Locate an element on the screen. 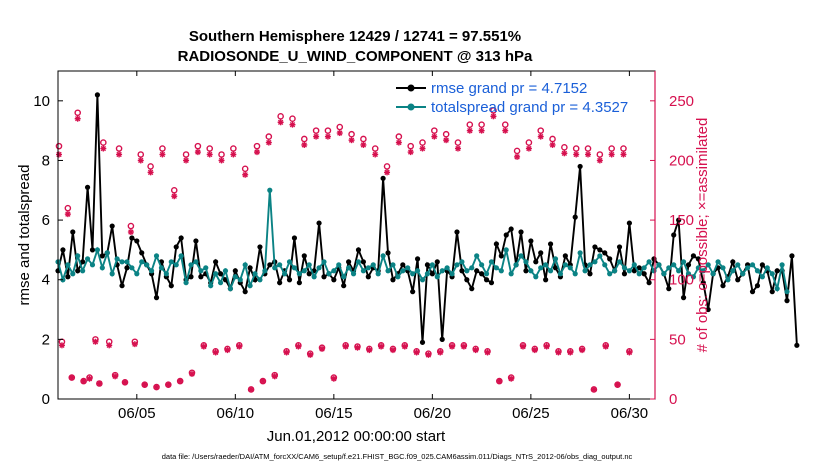  x-tick-label: 06/25 is located at coordinates (531, 413).